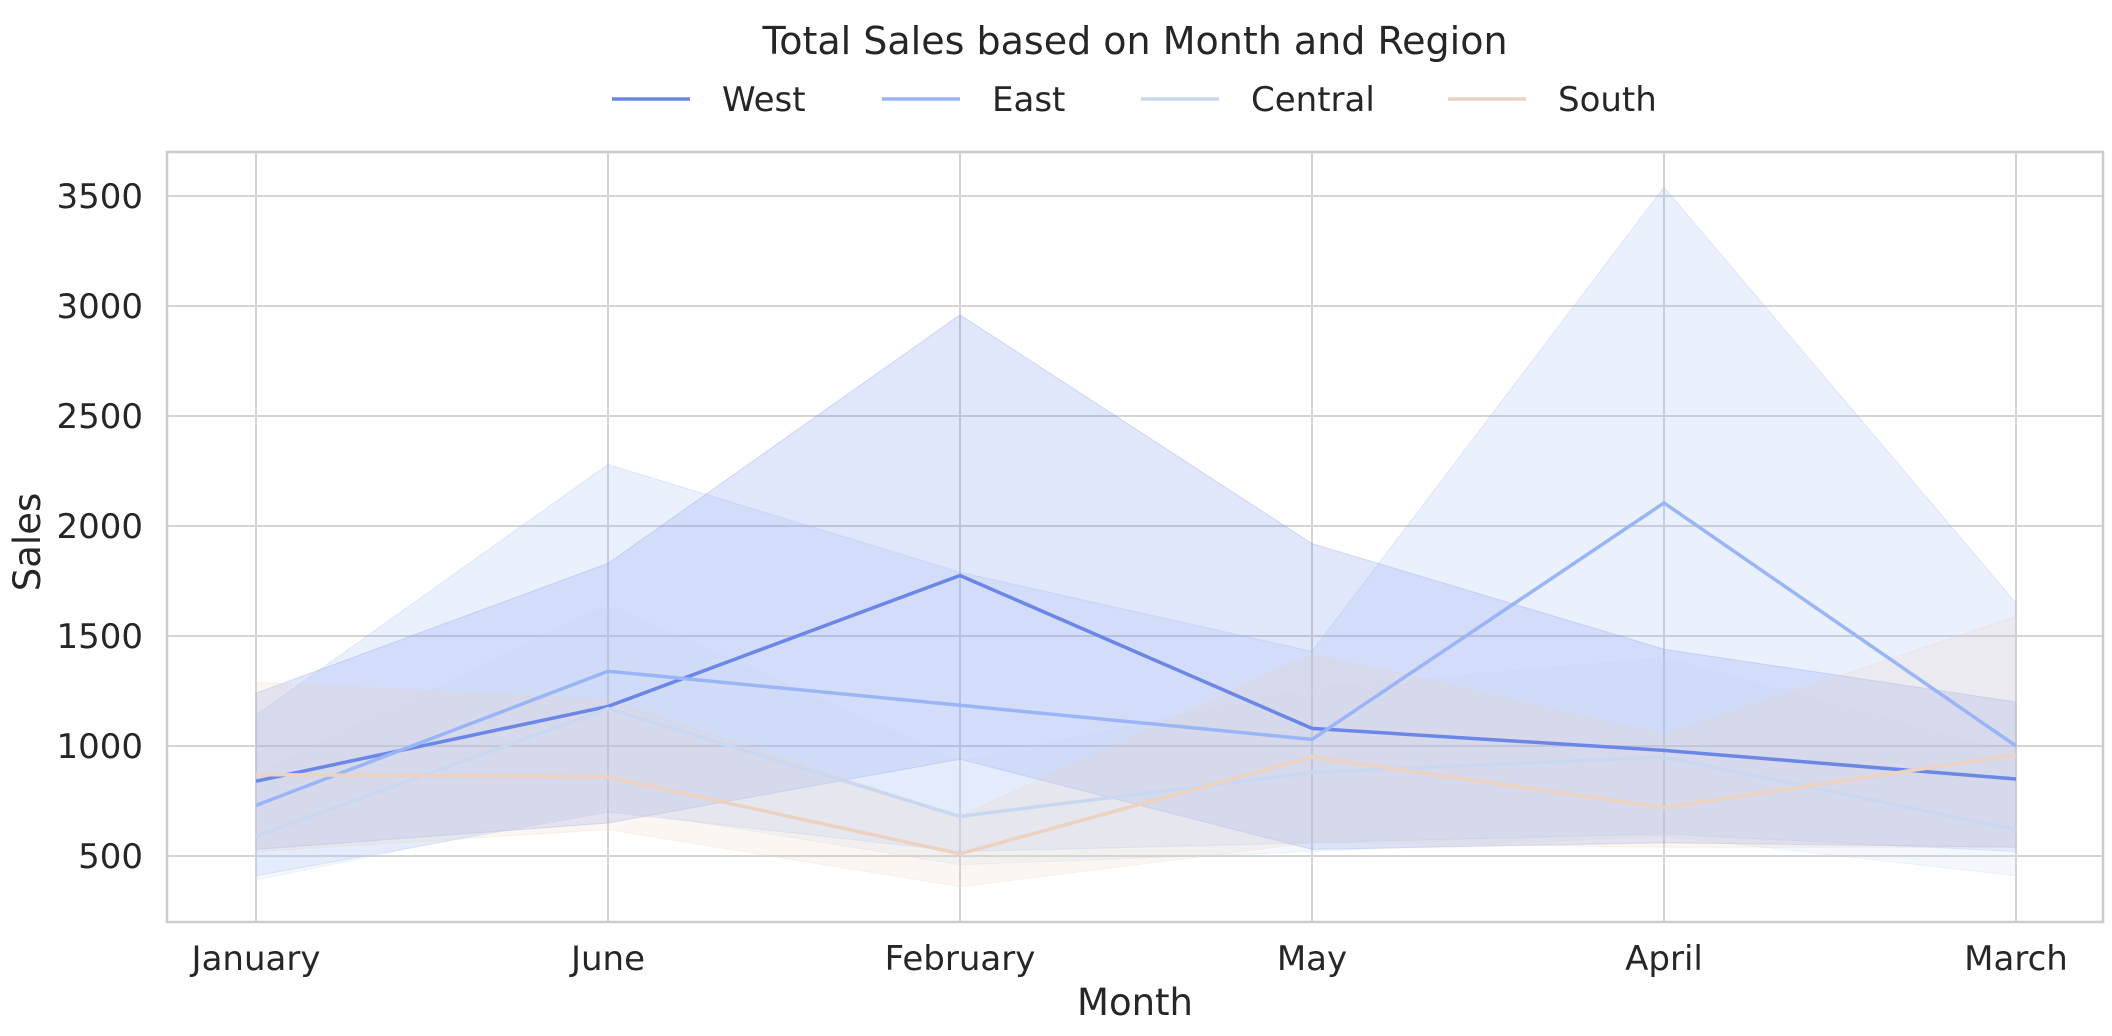  Describe the element at coordinates (27, 542) in the screenshot. I see `y-axis-label: Sales` at that location.